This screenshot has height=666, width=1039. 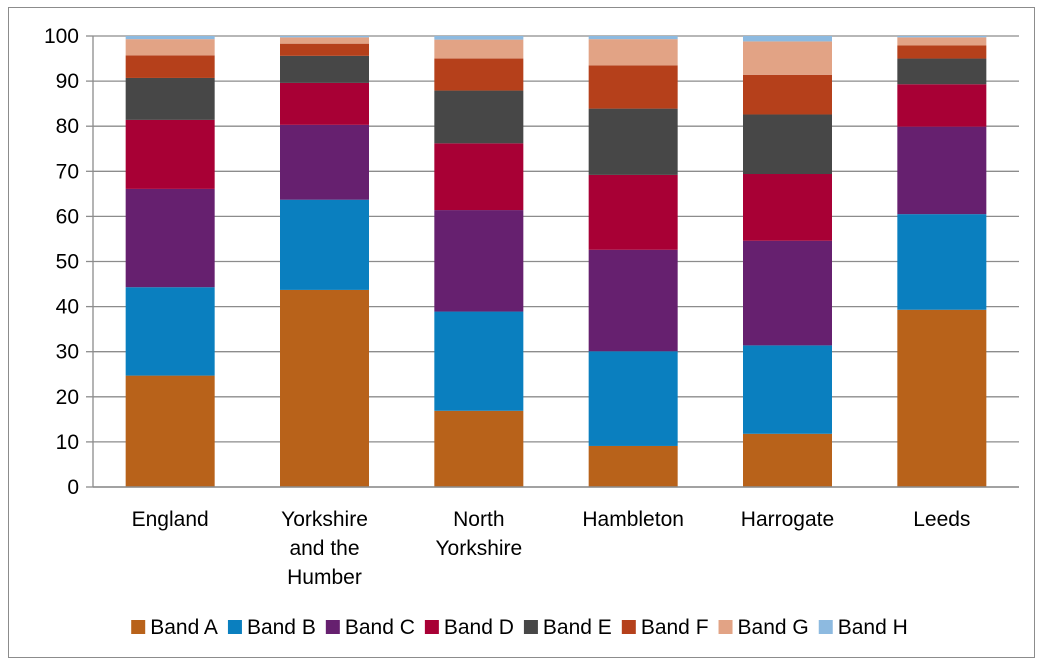 I want to click on x-tick-label-line: Leeds, so click(x=941, y=519).